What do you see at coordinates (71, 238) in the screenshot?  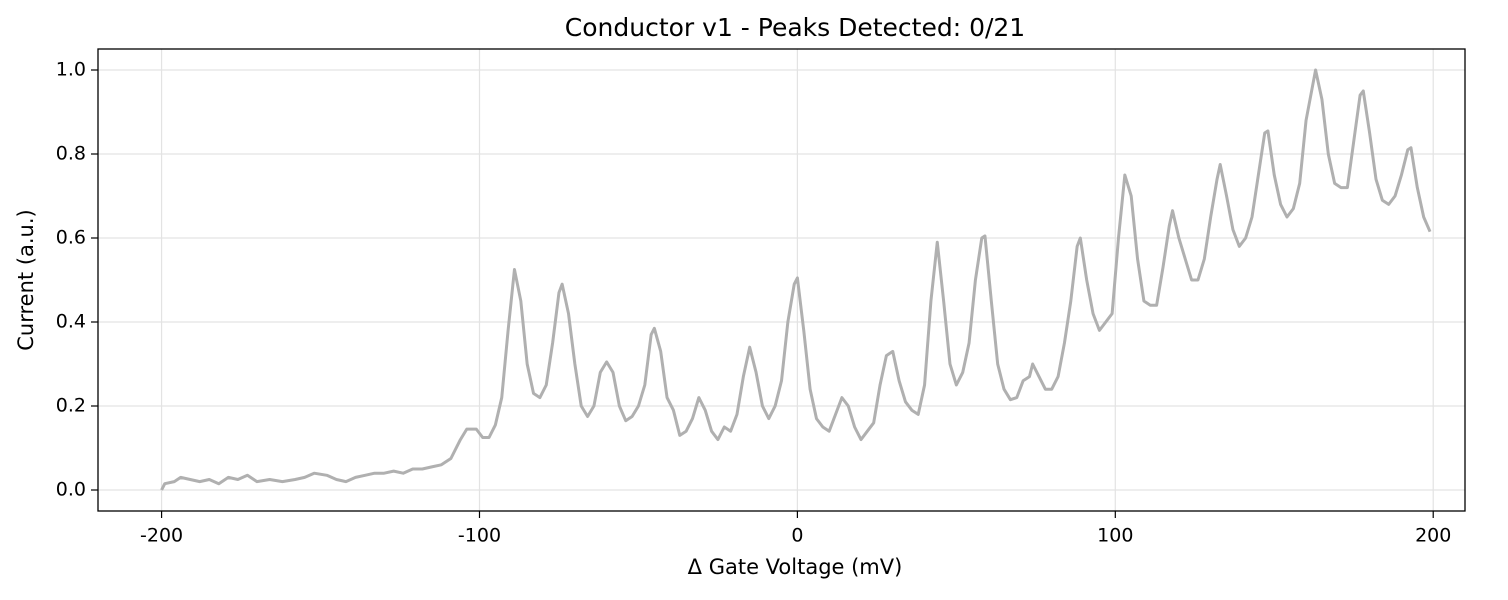 I see `y-tick-label: 0.6` at bounding box center [71, 238].